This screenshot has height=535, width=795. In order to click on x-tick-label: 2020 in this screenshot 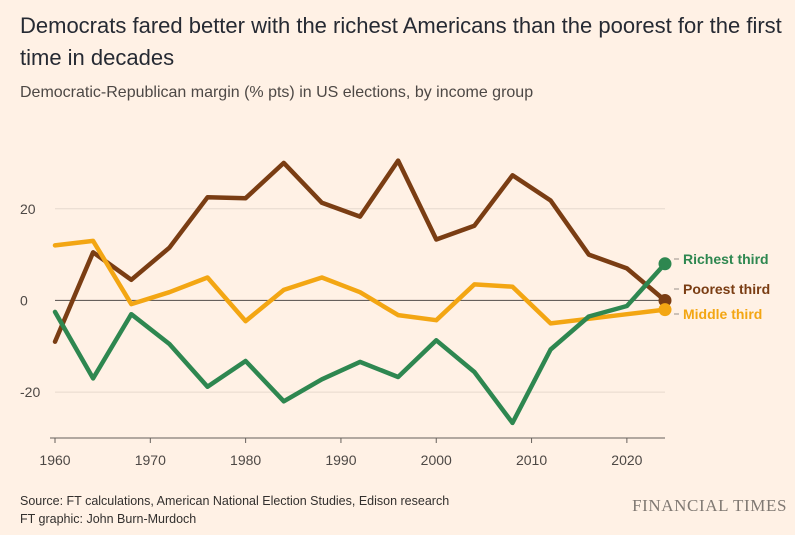, I will do `click(626, 460)`.